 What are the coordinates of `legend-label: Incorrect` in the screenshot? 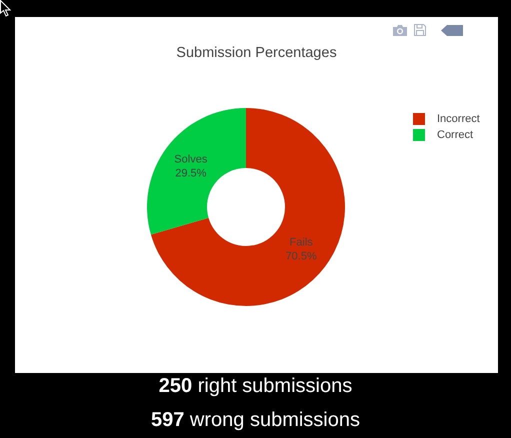 It's located at (458, 119).